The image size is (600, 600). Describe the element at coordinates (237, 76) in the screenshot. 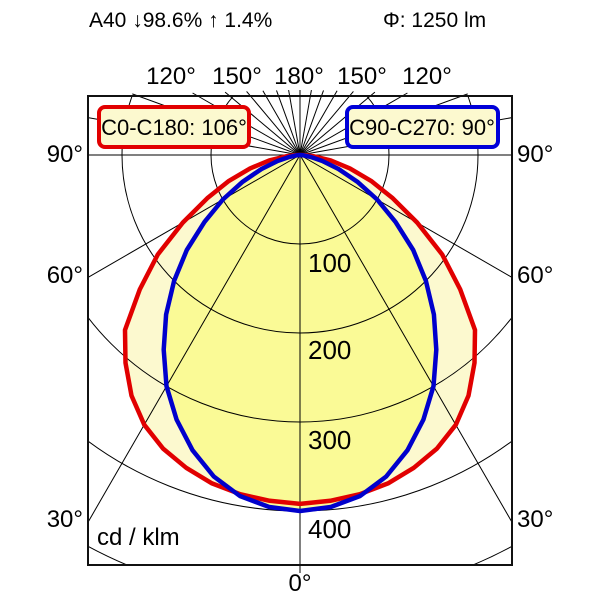

I see `angle-label-top-1: 150°` at that location.